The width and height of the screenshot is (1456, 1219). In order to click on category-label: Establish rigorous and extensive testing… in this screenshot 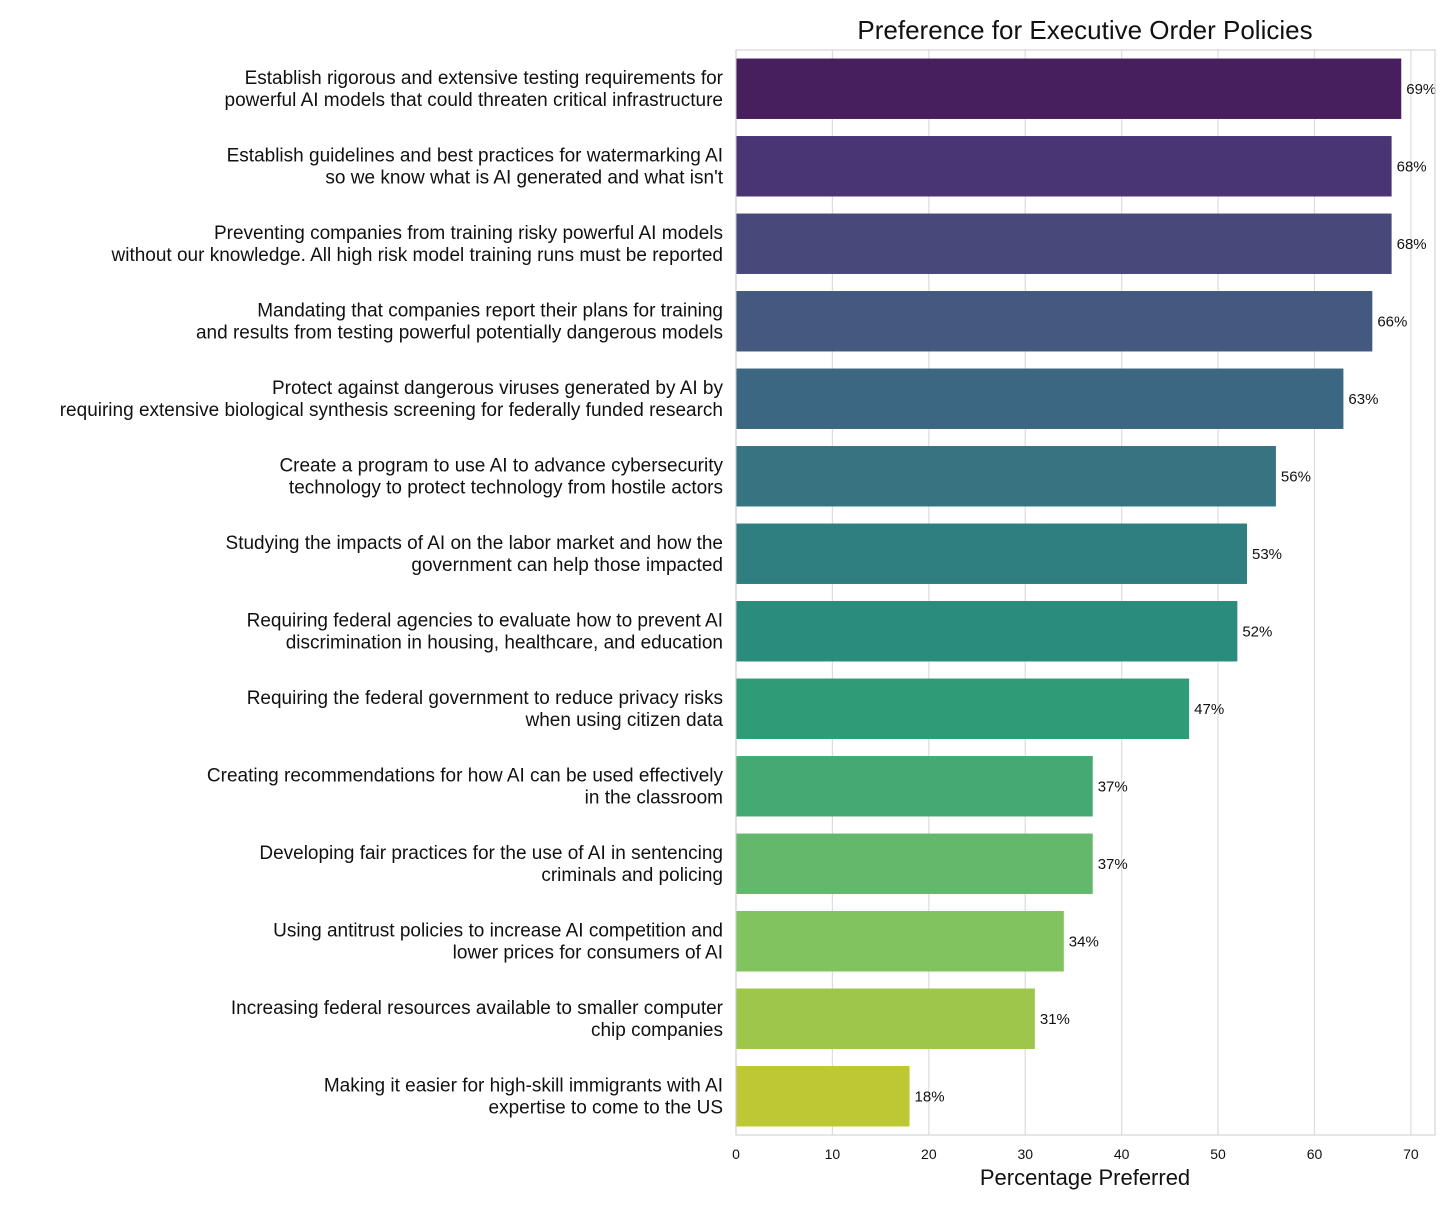, I will do `click(474, 89)`.